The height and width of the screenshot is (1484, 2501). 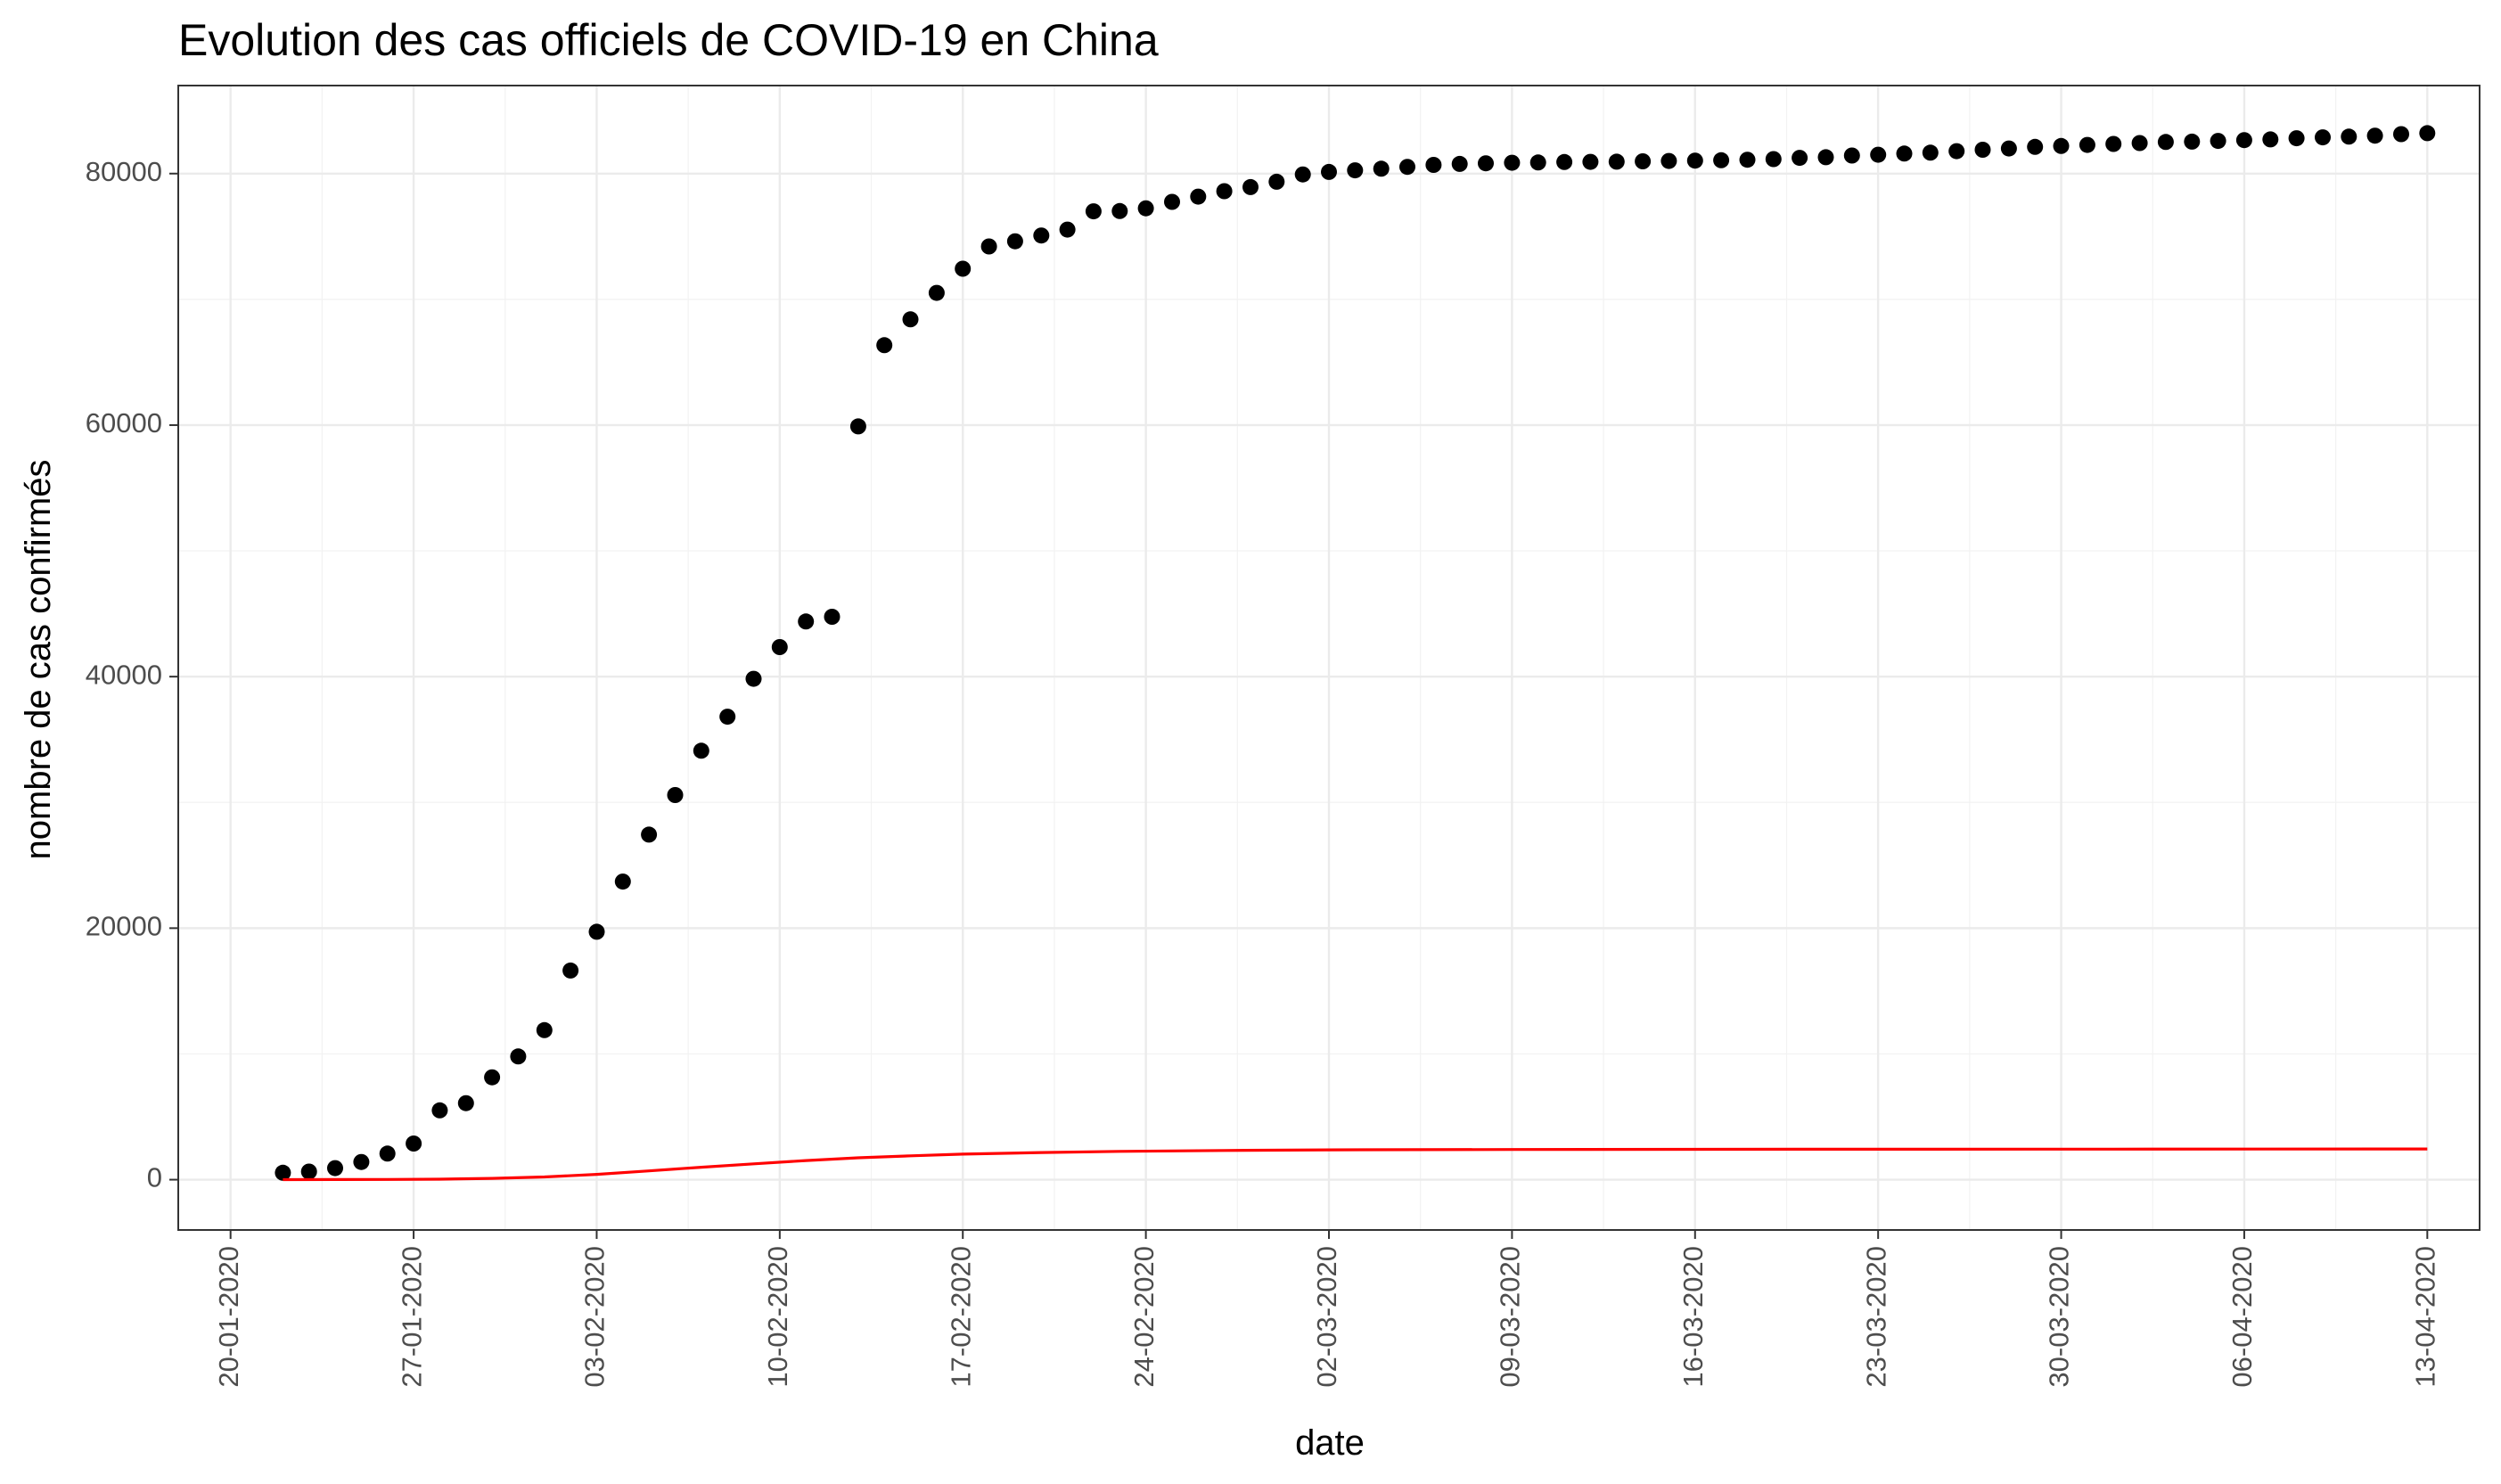 What do you see at coordinates (1693, 1317) in the screenshot?
I see `x-tick-label: 16-03-2020` at bounding box center [1693, 1317].